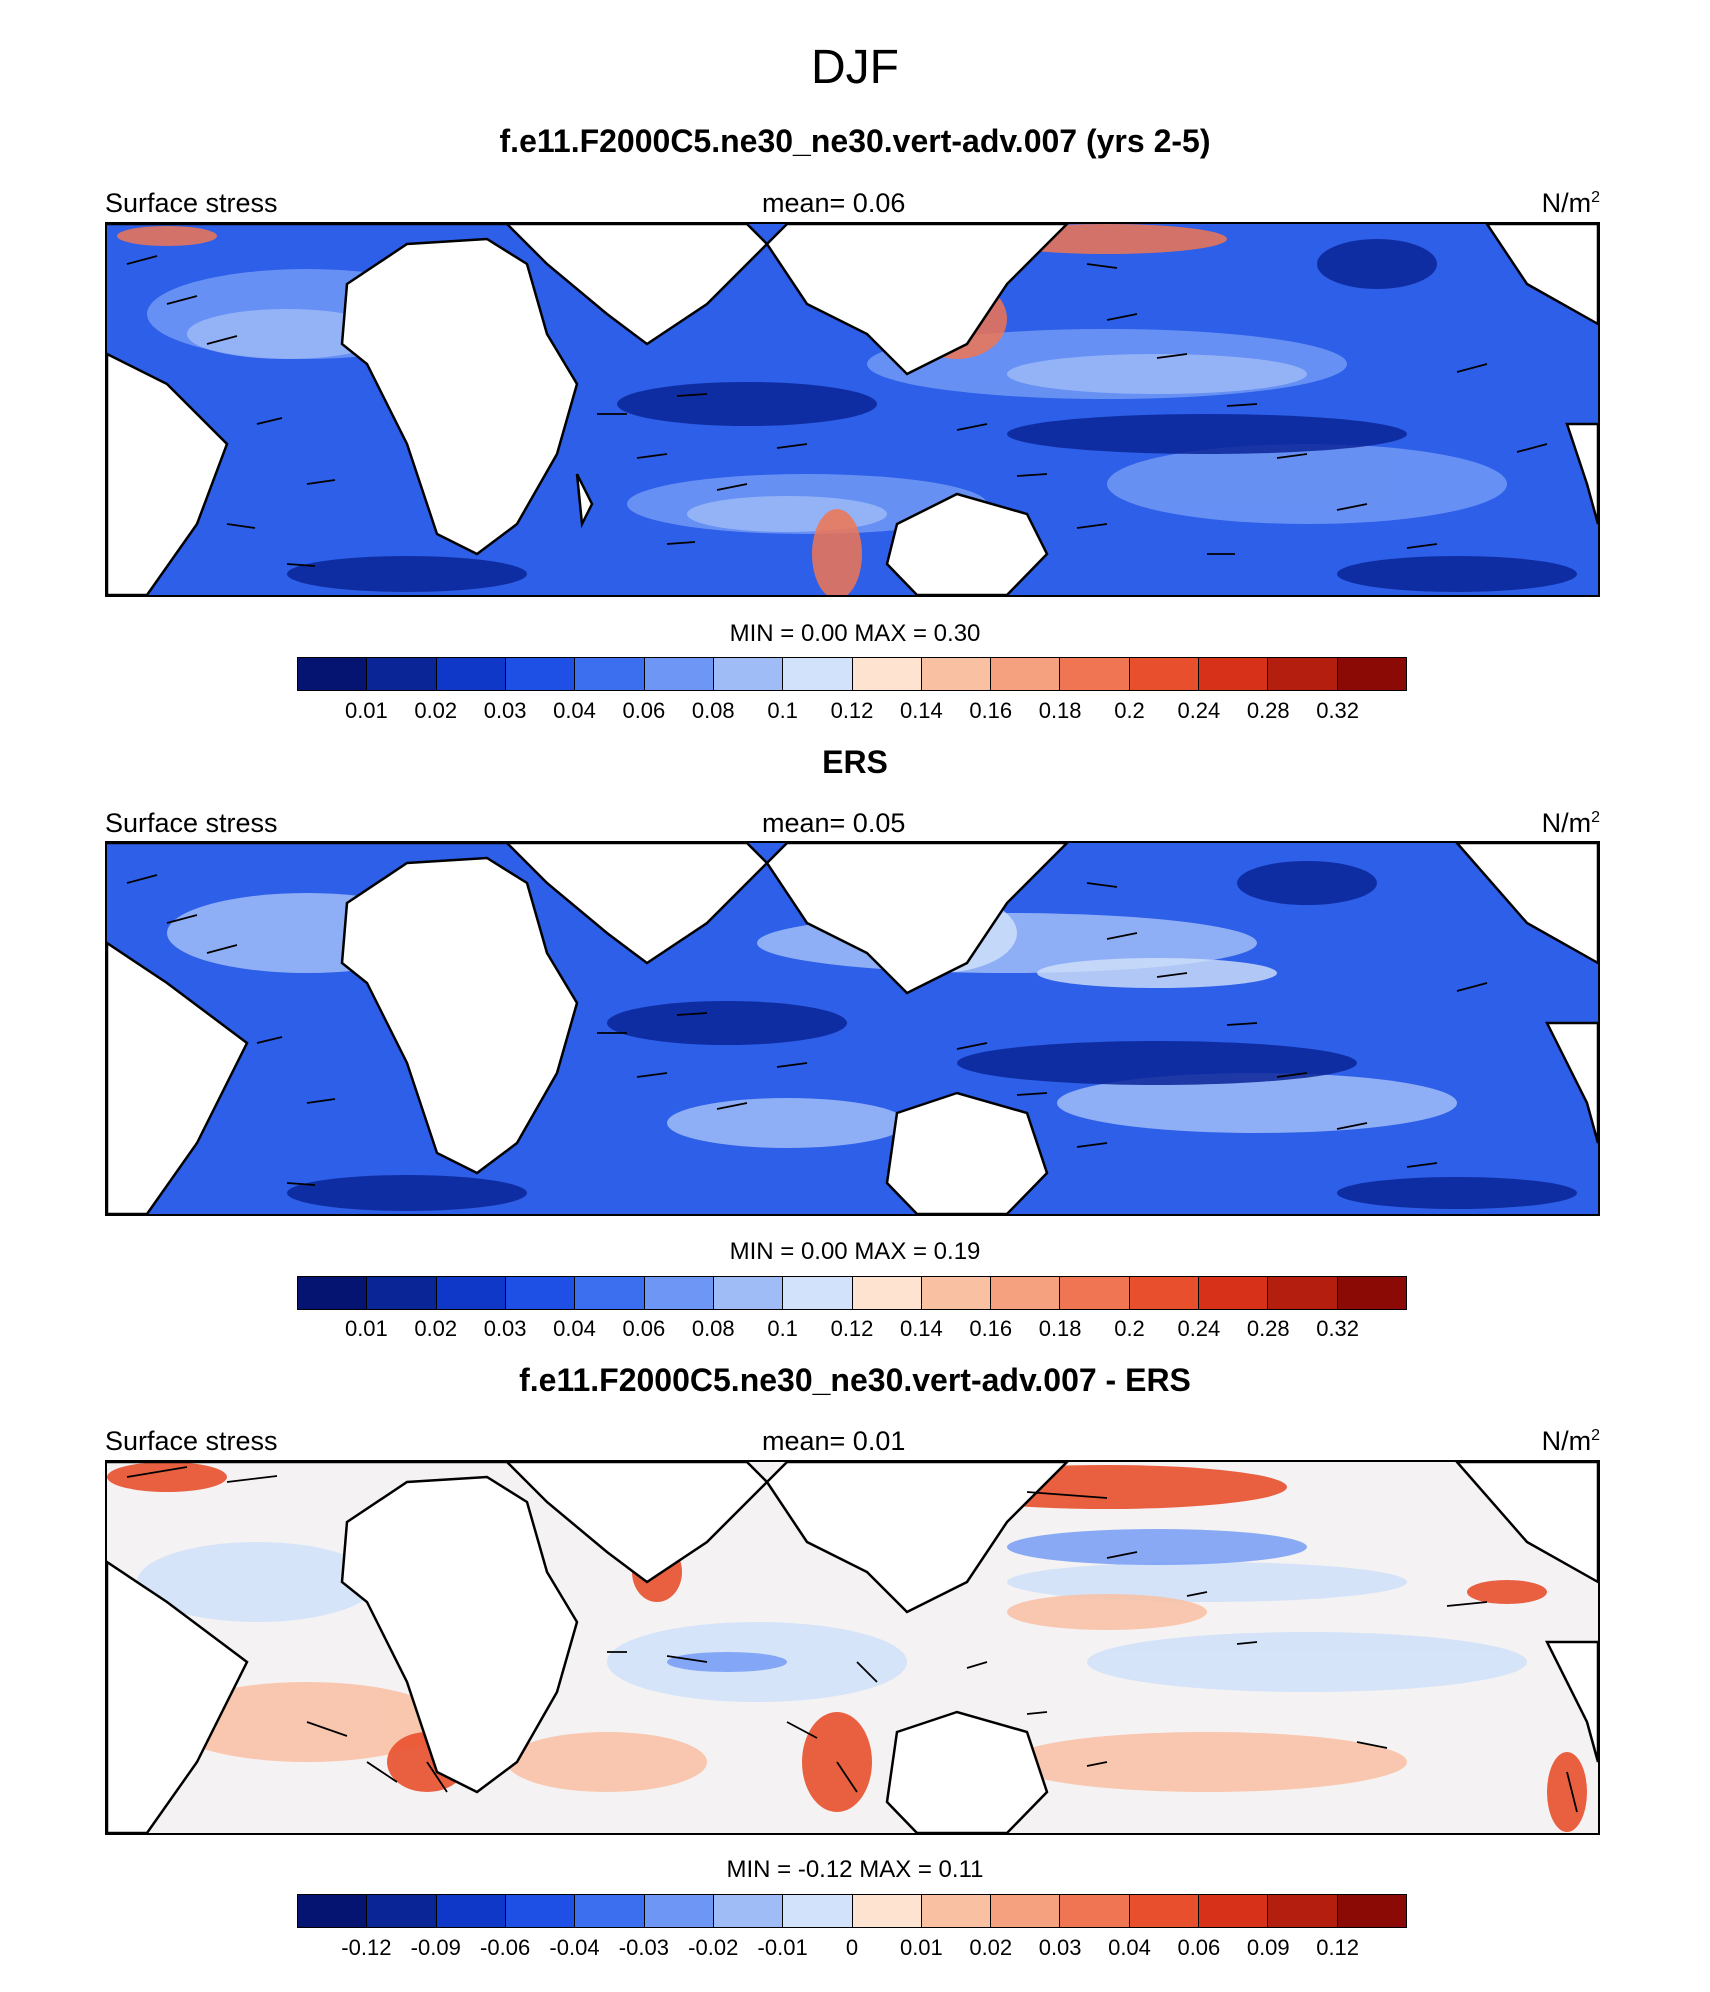  Describe the element at coordinates (855, 1869) in the screenshot. I see `minmax-diff: MIN = -0.12 MAX = 0.11` at that location.